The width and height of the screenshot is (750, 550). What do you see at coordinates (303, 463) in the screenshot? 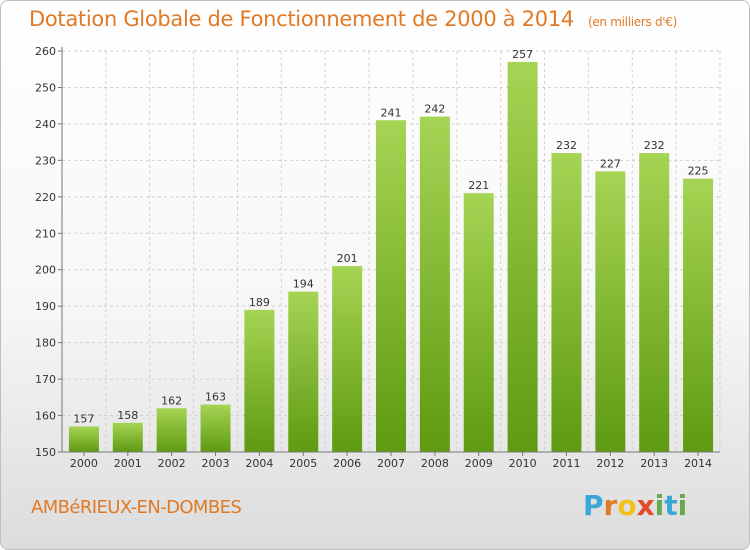
I see `x-tick-label: 2005` at bounding box center [303, 463].